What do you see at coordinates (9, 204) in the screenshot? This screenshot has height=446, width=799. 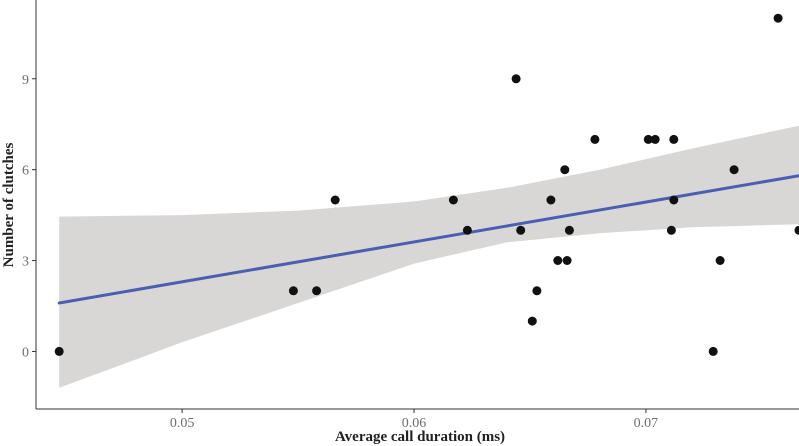 I see `y-axis-title: Number of clutches` at bounding box center [9, 204].